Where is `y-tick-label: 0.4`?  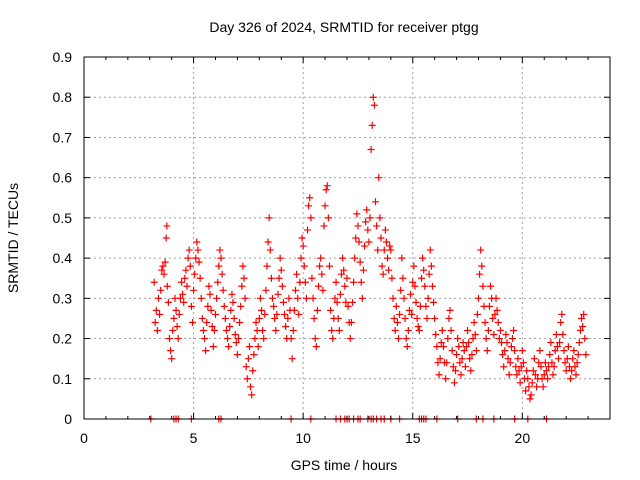
y-tick-label: 0.4 is located at coordinates (63, 258).